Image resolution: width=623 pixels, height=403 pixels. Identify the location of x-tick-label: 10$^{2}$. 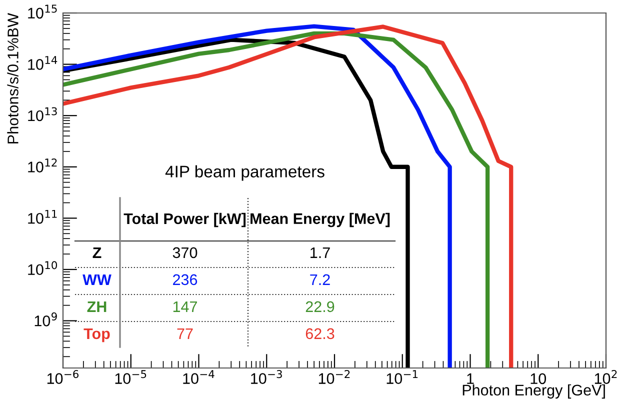
(605, 377).